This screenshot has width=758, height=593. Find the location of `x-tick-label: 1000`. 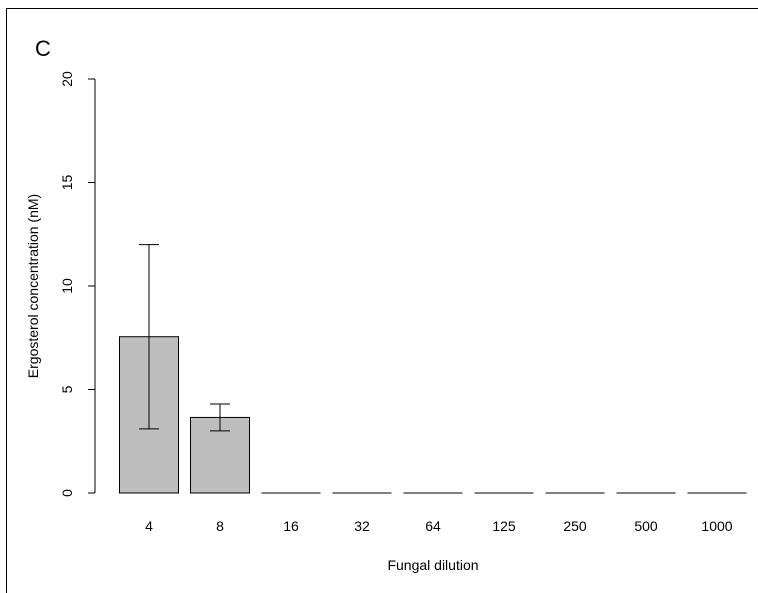

x-tick-label: 1000 is located at coordinates (716, 526).